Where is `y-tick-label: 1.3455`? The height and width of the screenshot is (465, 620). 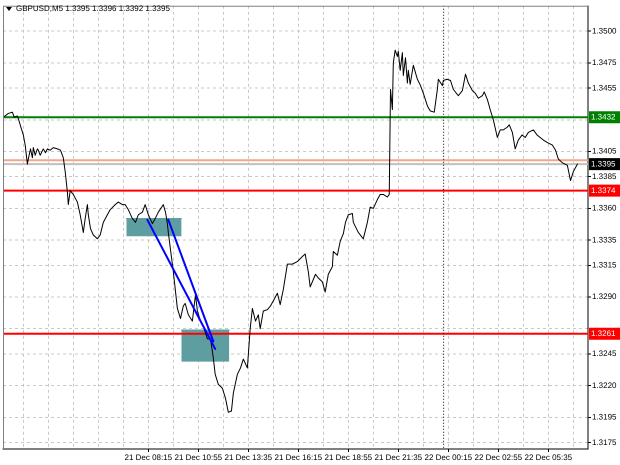
y-tick-label: 1.3455 is located at coordinates (605, 87).